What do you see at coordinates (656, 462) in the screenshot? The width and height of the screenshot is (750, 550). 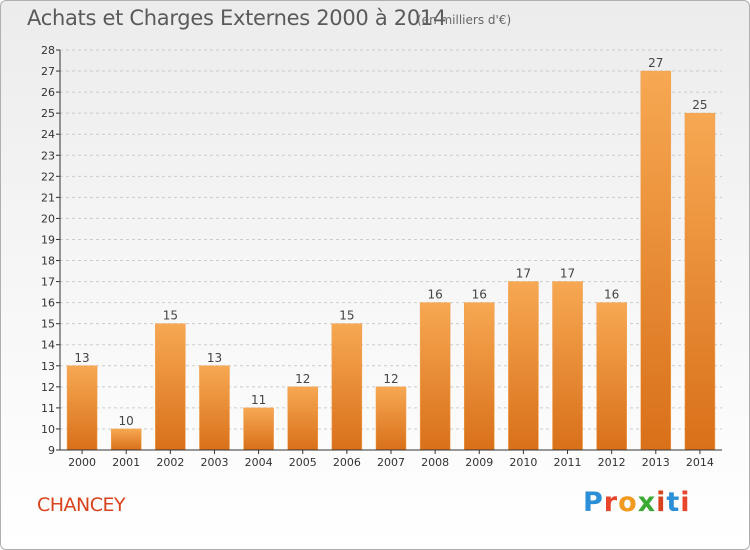 I see `x-tick-label: 2013` at bounding box center [656, 462].